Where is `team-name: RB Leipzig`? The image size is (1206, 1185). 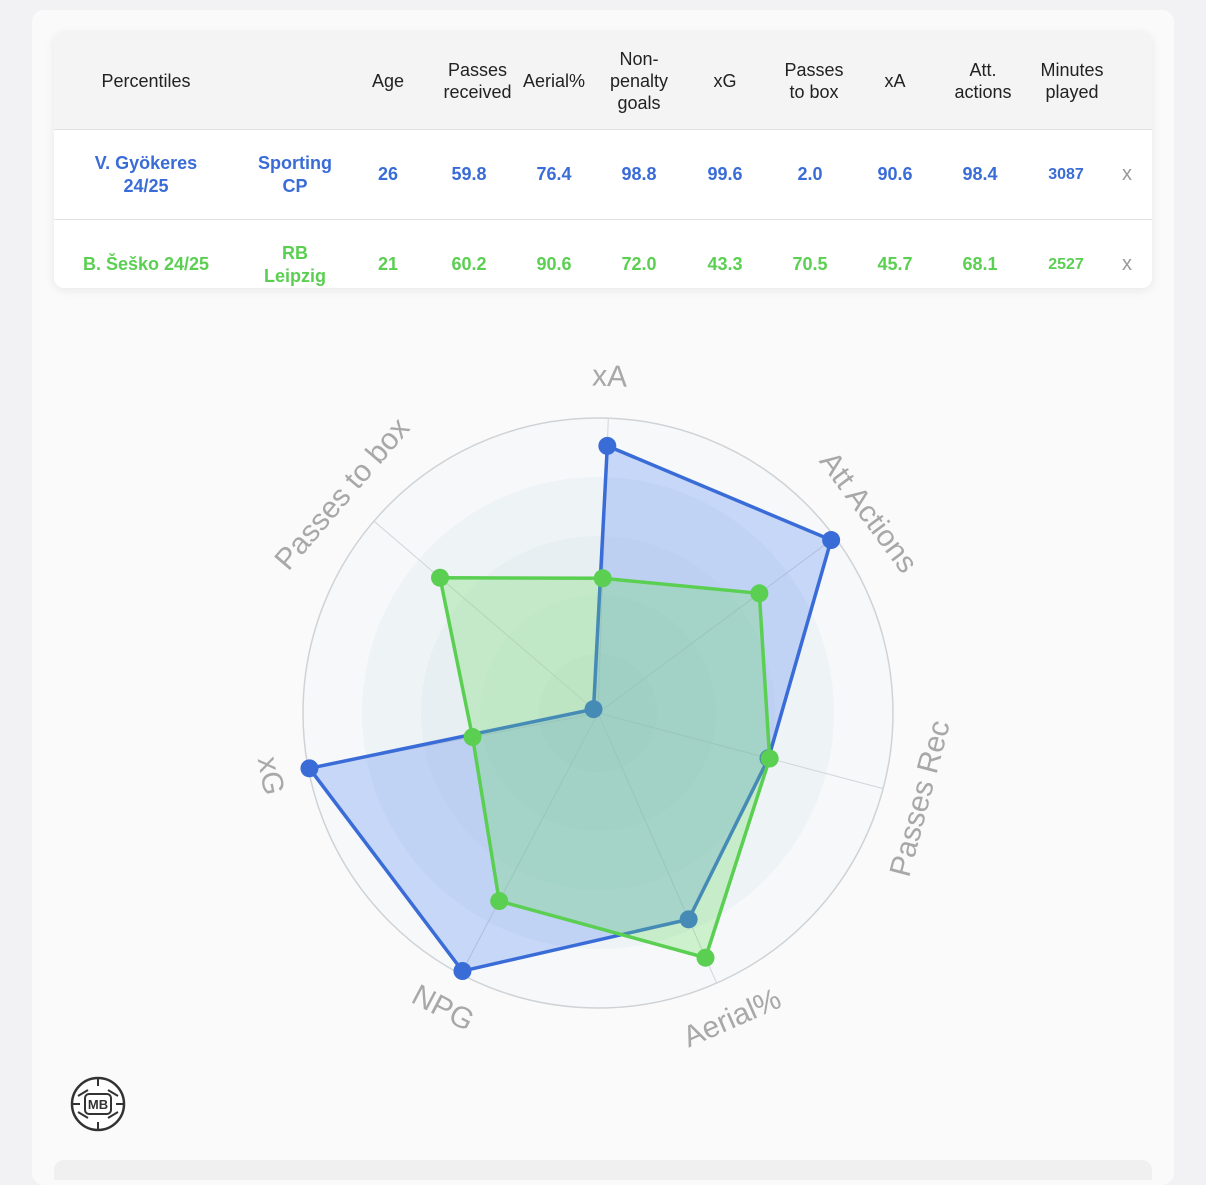
team-name: RB Leipzig is located at coordinates (295, 264).